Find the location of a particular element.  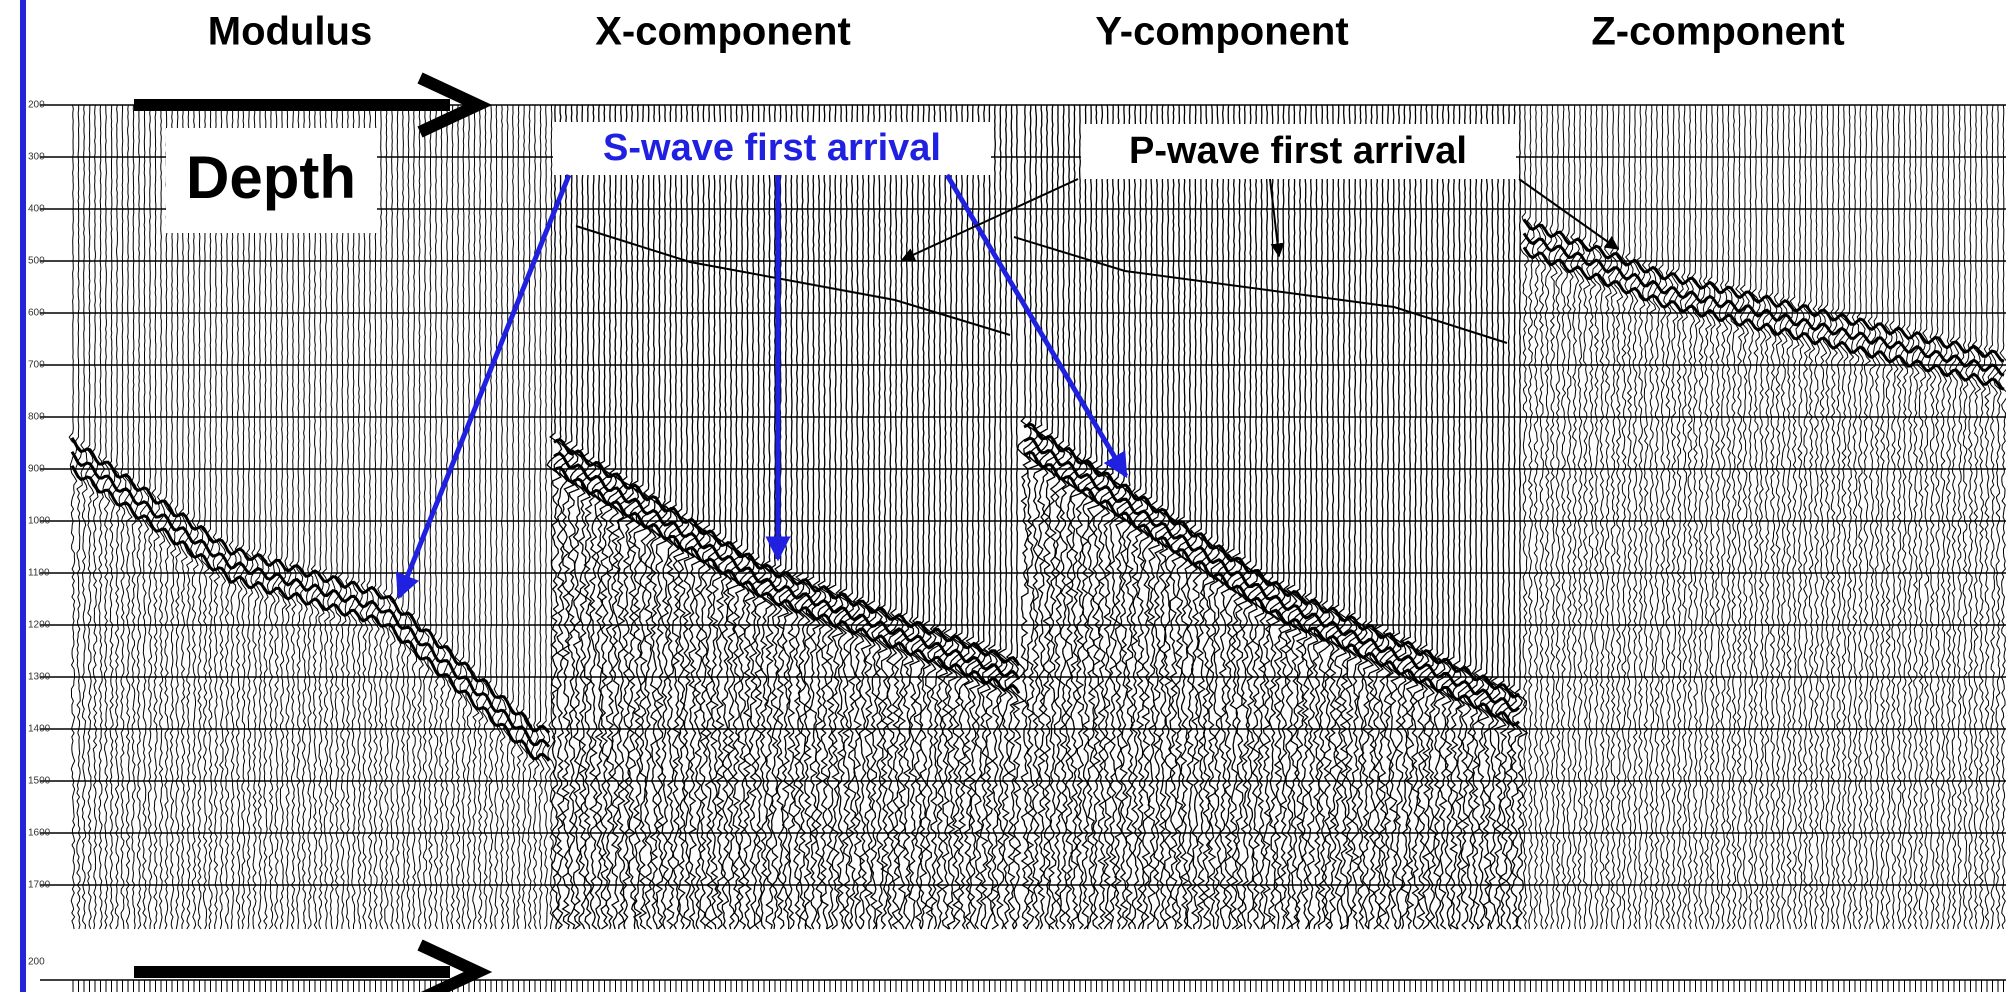

label-box is located at coordinates (1298, 151).